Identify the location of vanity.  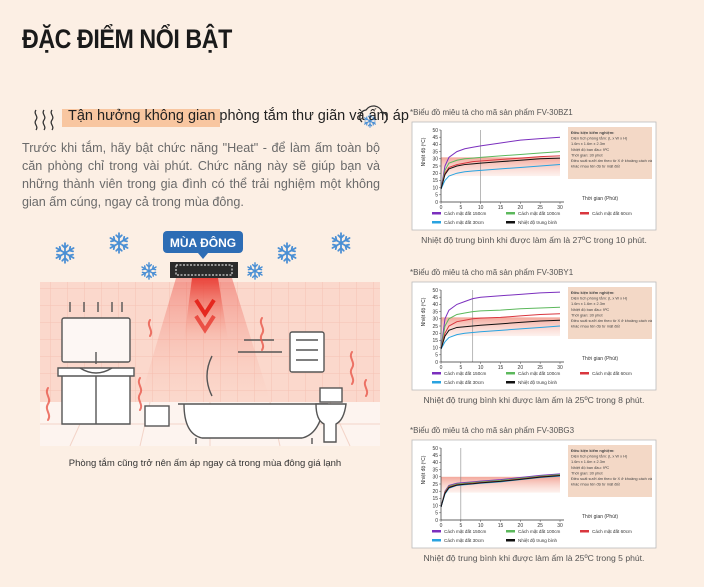
(96, 396).